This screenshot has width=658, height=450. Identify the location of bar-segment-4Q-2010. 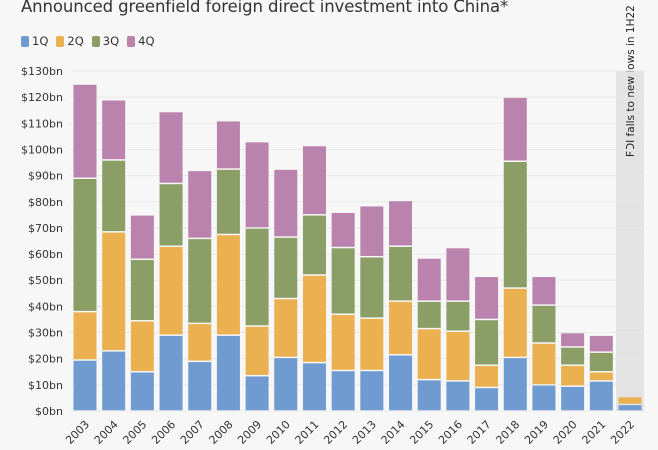
(286, 203).